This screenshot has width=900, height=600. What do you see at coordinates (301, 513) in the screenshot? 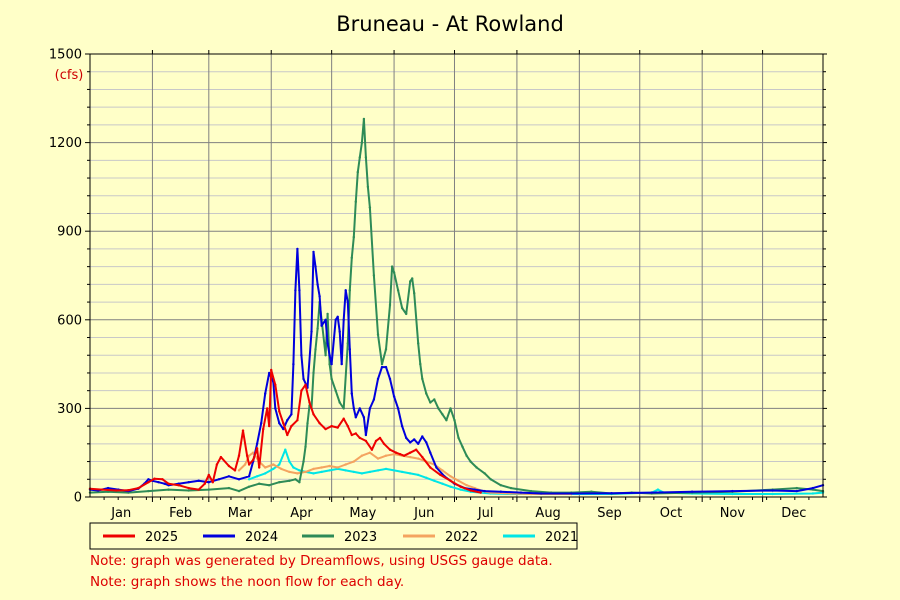
I see `x-tick-label: Apr` at bounding box center [301, 513].